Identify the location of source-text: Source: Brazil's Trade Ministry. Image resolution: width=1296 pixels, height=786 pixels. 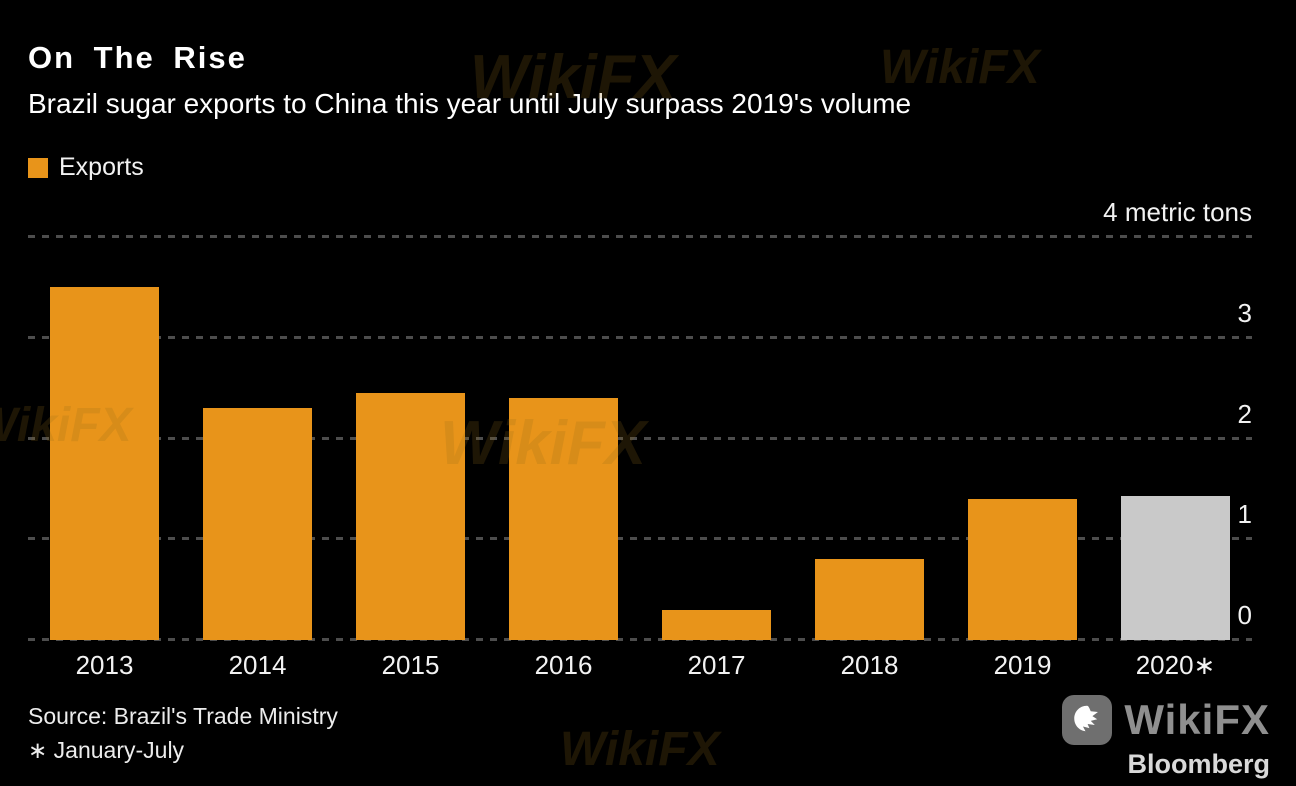
(183, 716).